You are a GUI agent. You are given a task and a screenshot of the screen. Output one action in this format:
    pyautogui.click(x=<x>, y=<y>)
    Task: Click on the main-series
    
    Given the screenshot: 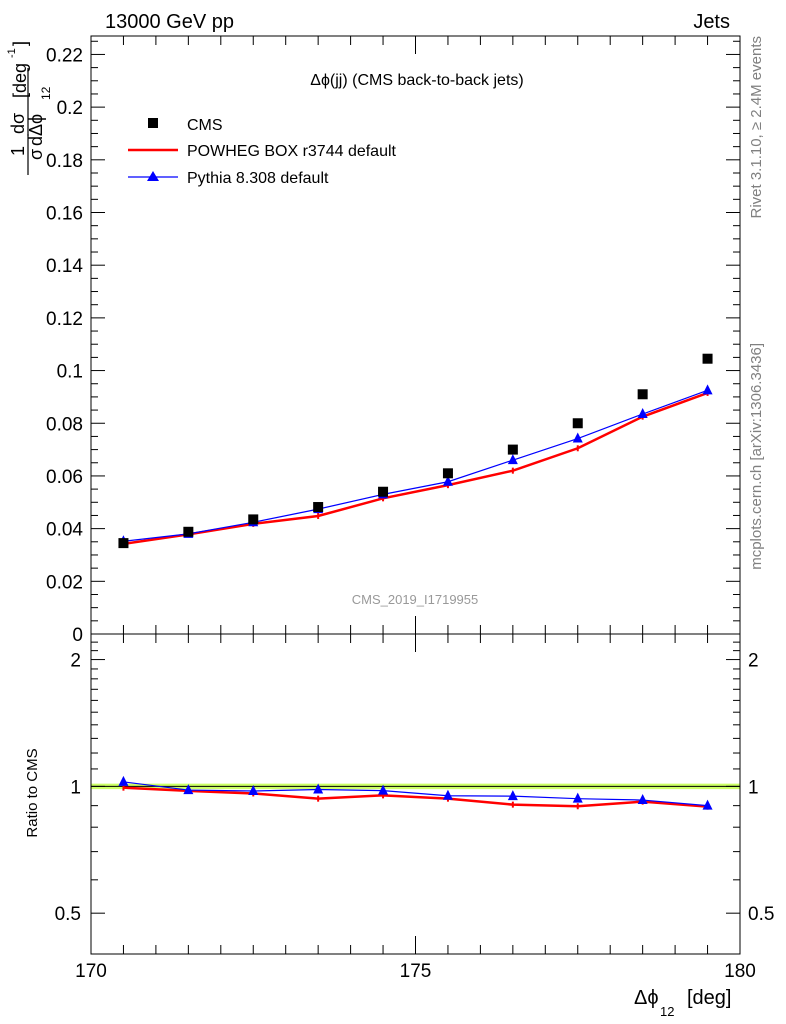 What is the action you would take?
    pyautogui.click(x=415, y=451)
    